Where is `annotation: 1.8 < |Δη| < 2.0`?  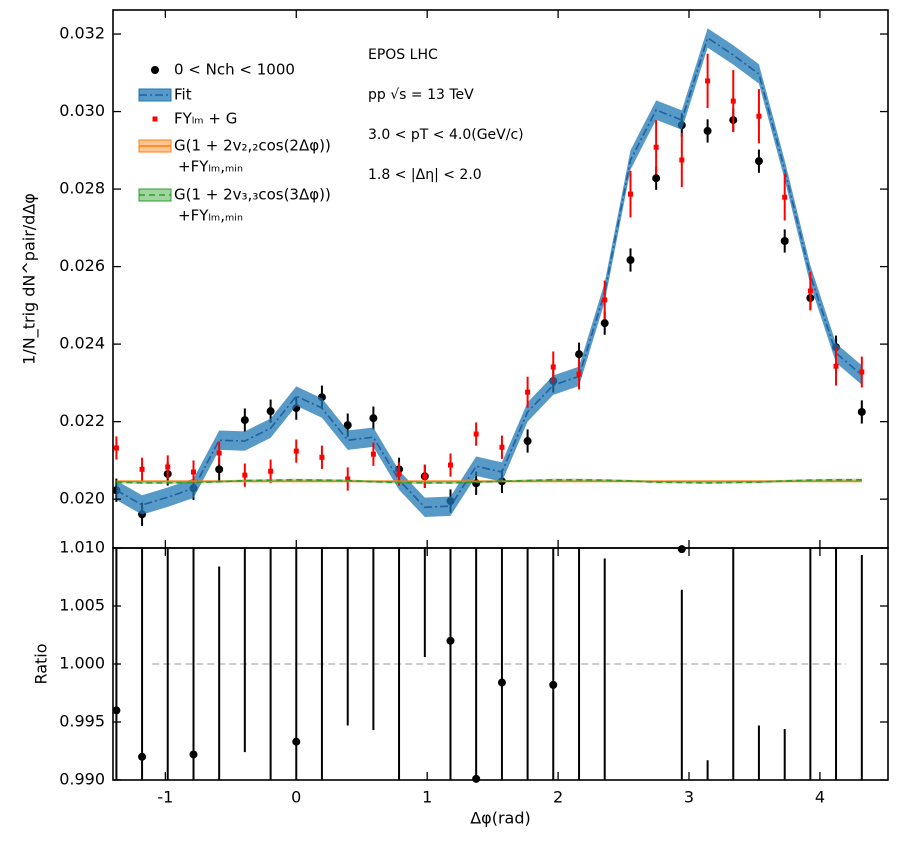 annotation: 1.8 < |Δη| < 2.0 is located at coordinates (425, 175).